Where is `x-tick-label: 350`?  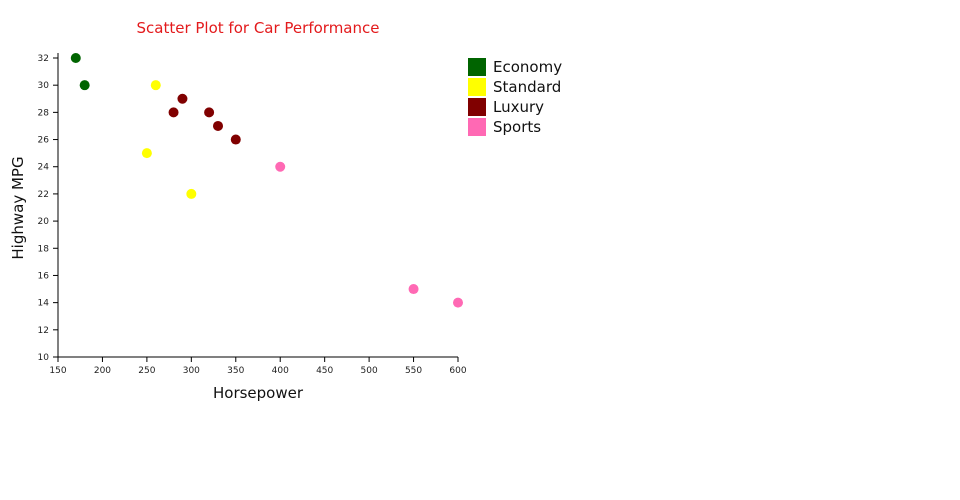 x-tick-label: 350 is located at coordinates (235, 371).